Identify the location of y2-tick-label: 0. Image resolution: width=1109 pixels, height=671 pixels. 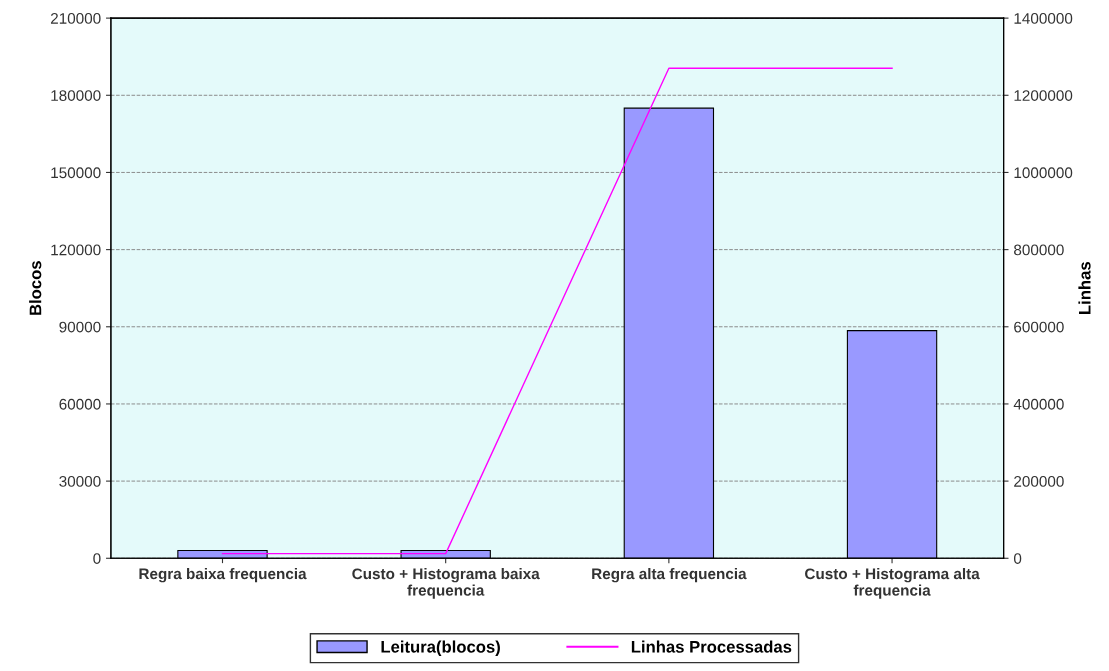
(1017, 558).